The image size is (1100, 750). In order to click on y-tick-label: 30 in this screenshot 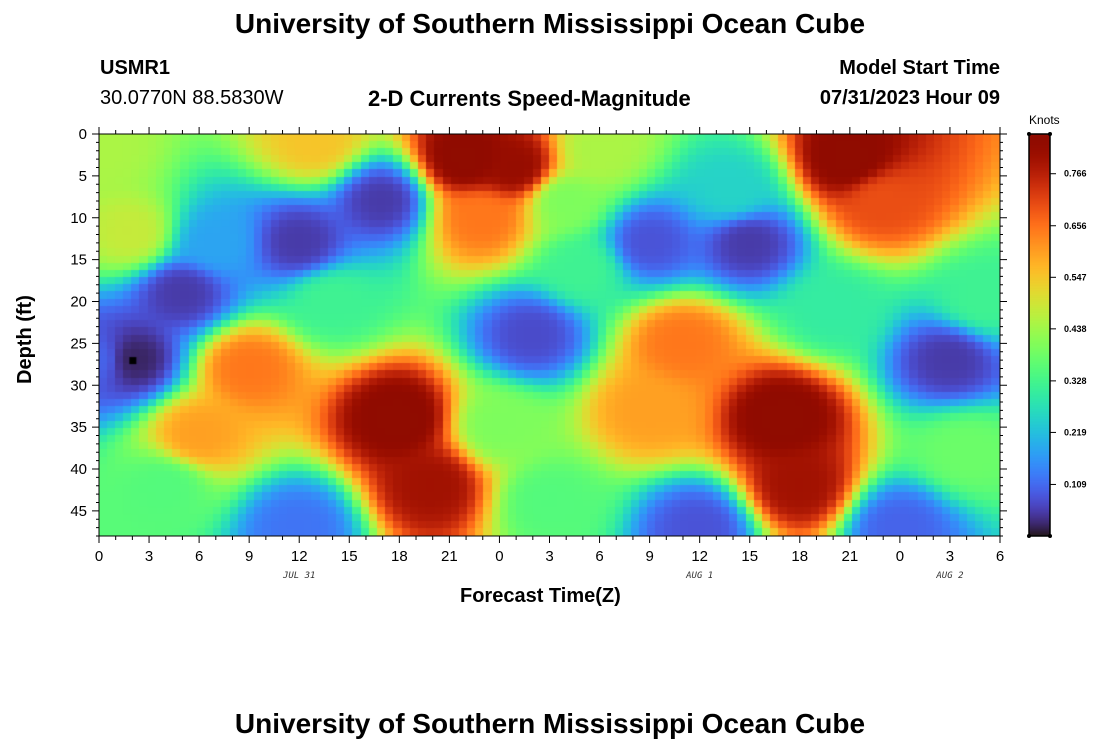, I will do `click(78, 385)`.